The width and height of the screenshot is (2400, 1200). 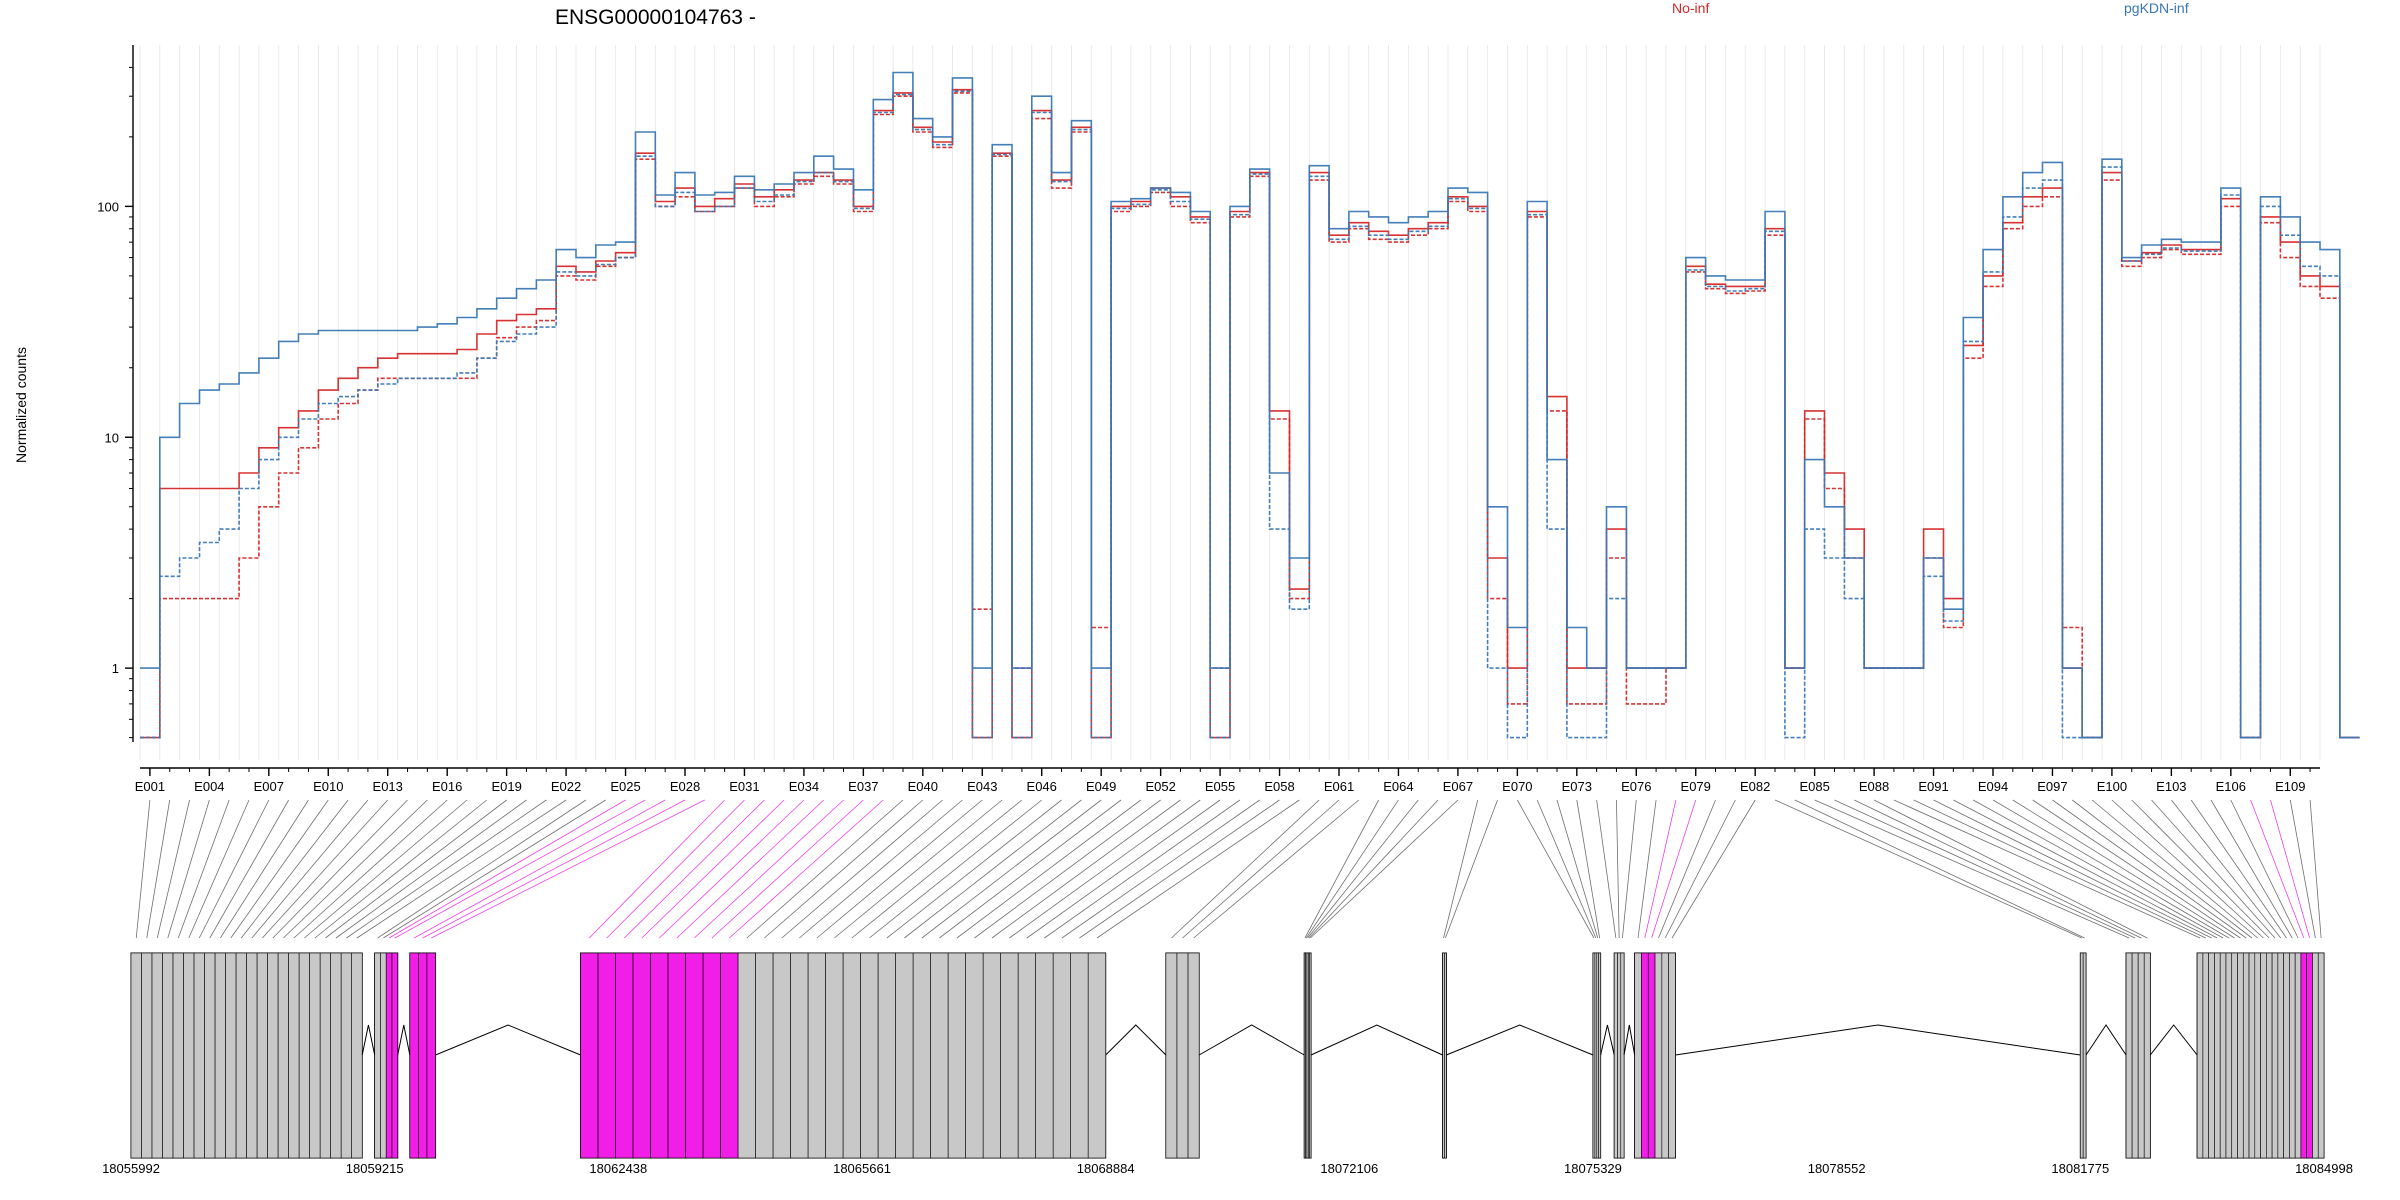 What do you see at coordinates (1696, 786) in the screenshot?
I see `exon-tick-label: E079` at bounding box center [1696, 786].